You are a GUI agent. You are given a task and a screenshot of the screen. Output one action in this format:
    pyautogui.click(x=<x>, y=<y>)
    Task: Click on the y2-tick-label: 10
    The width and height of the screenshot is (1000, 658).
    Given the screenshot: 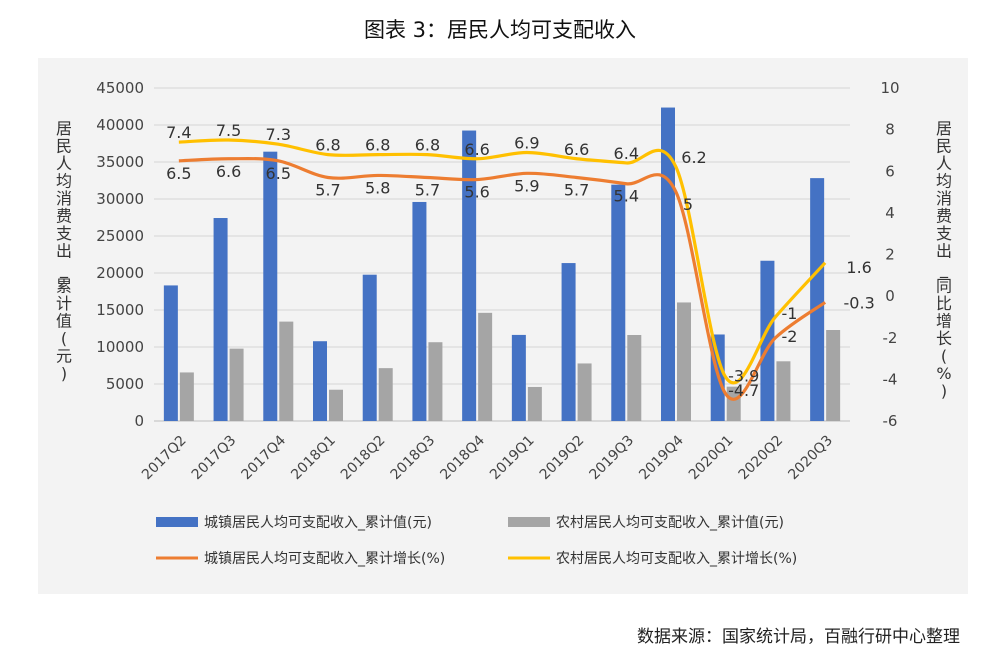 What is the action you would take?
    pyautogui.click(x=889, y=88)
    